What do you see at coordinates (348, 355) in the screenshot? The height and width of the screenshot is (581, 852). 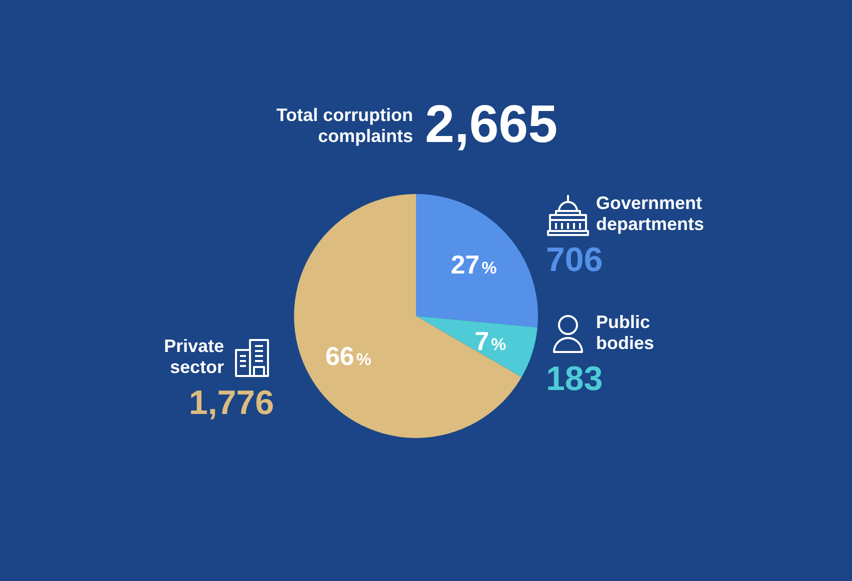 I see `text: 66%` at bounding box center [348, 355].